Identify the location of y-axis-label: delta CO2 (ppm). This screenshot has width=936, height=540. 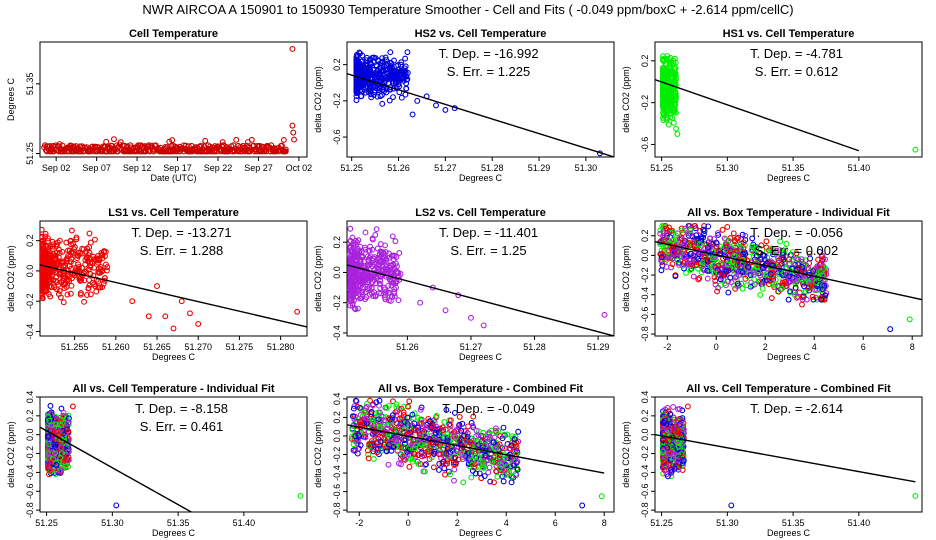
(11, 278).